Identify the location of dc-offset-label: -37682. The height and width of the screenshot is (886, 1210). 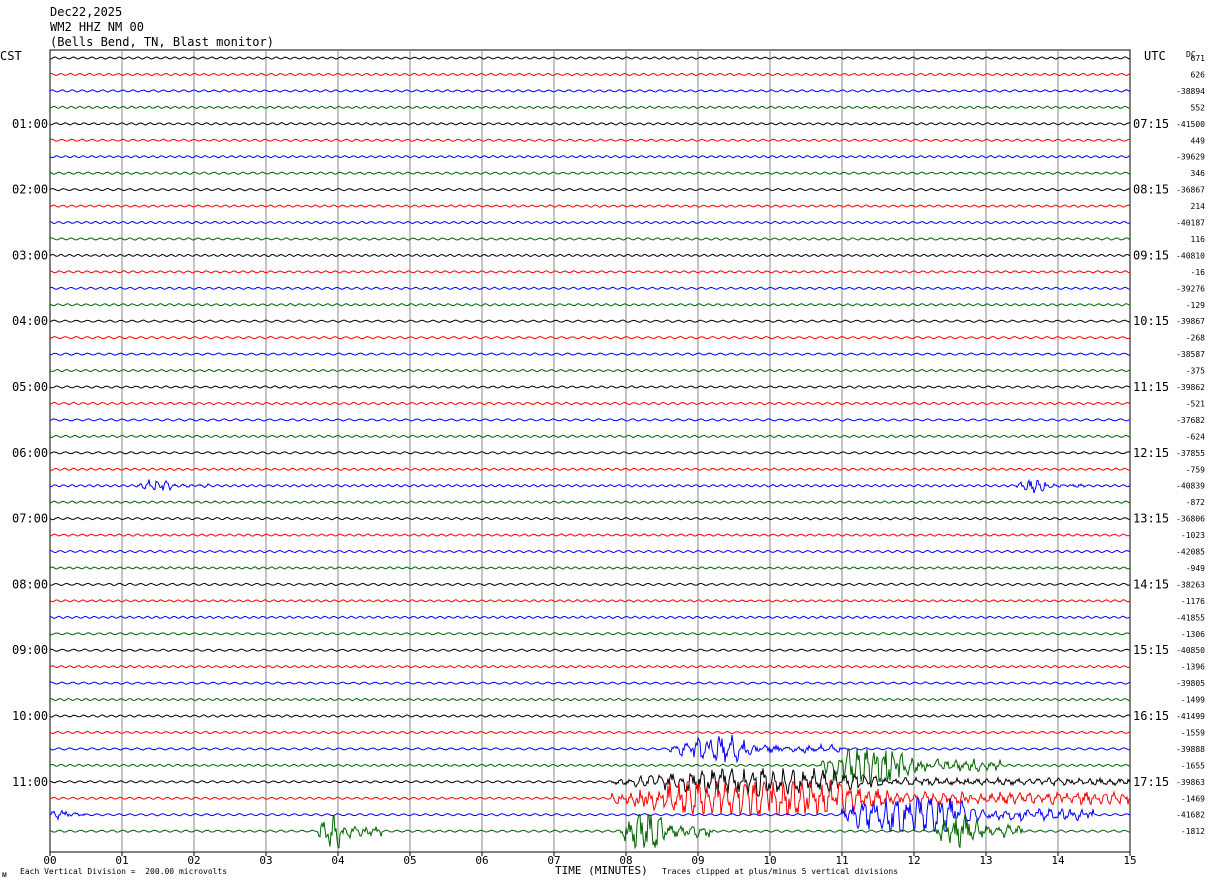
(1190, 420).